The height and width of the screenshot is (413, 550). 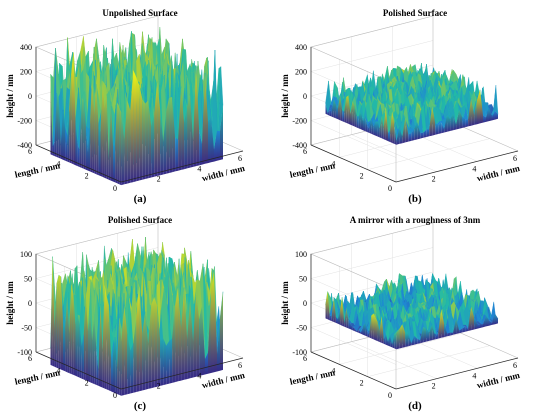 What do you see at coordinates (140, 199) in the screenshot?
I see `panel-label: (a)` at bounding box center [140, 199].